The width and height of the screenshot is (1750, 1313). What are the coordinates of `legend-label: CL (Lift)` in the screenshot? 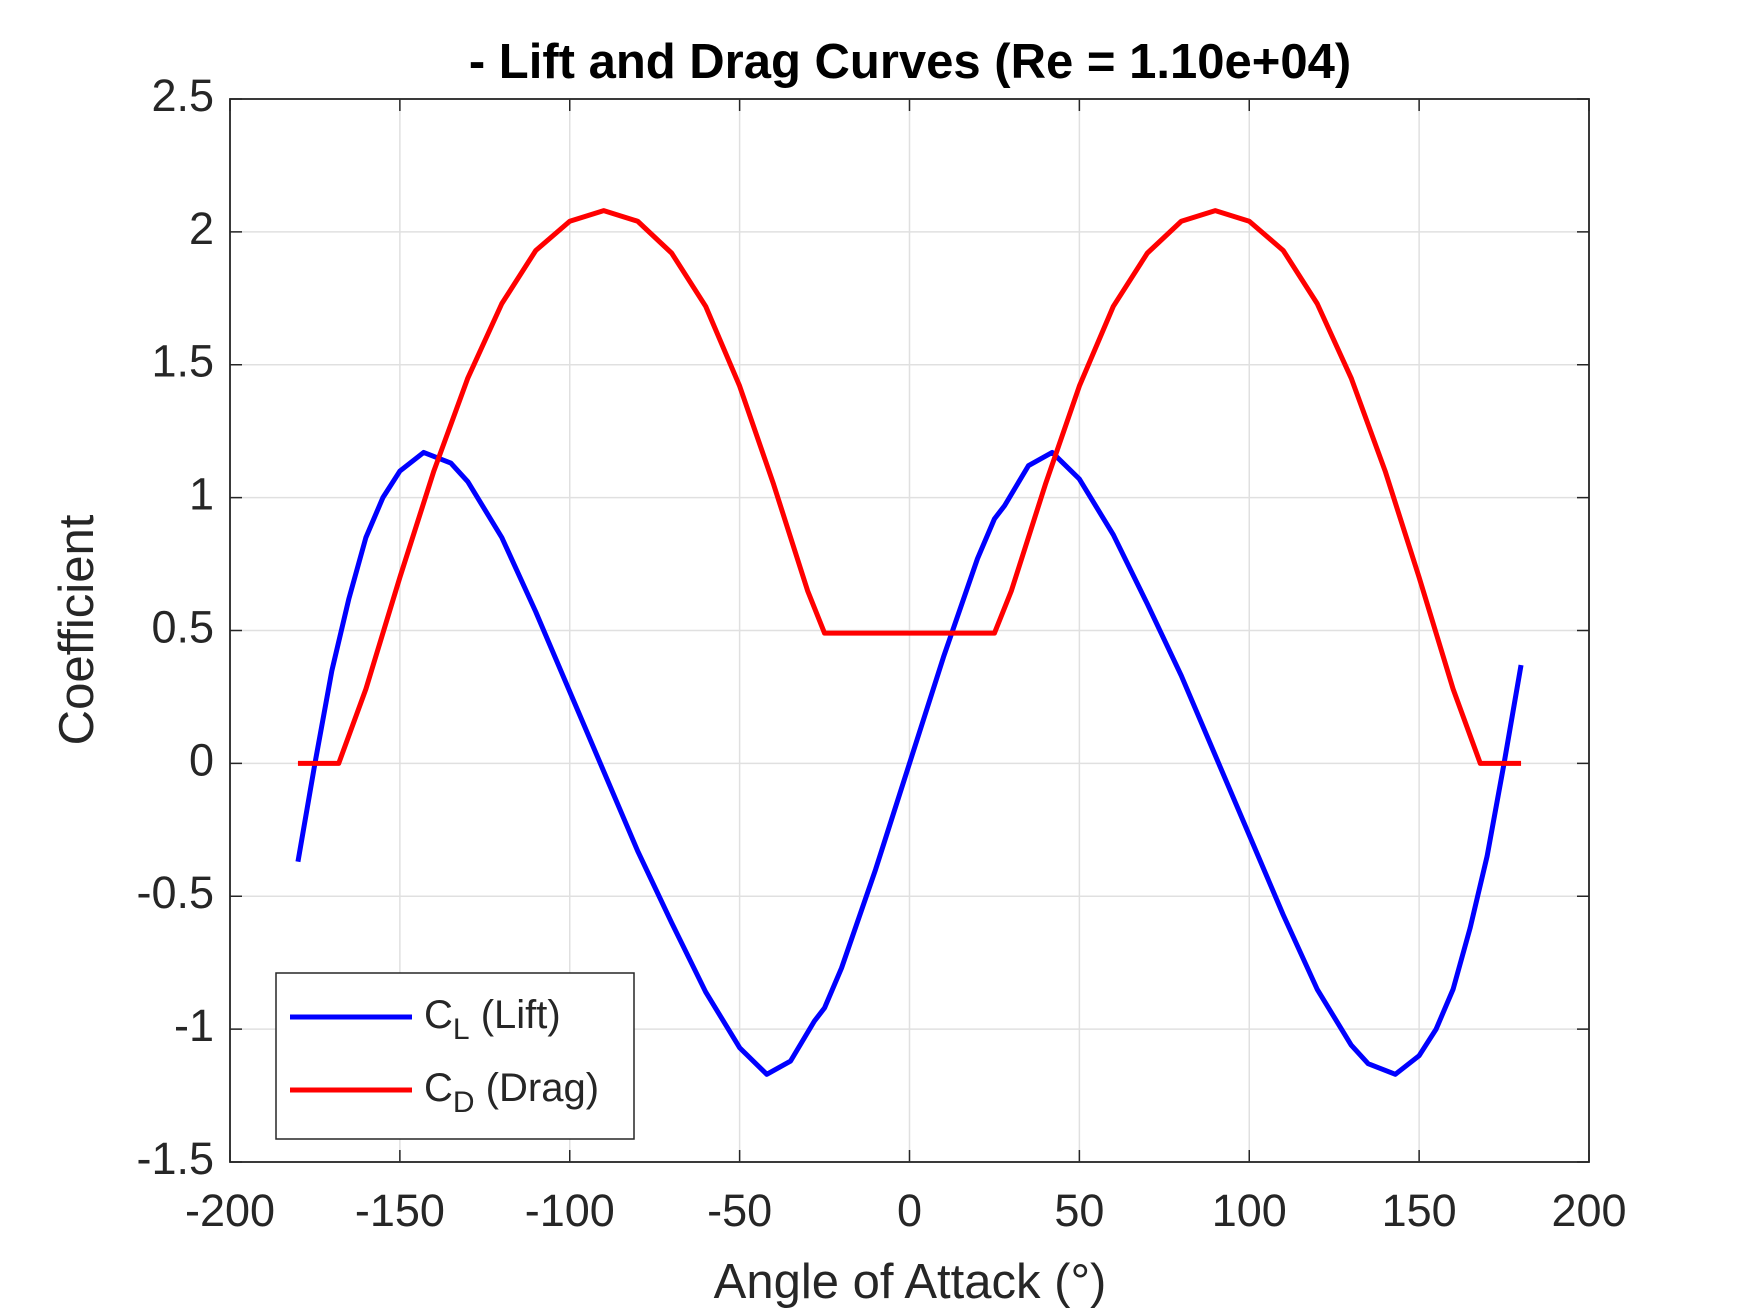 It's located at (492, 1019).